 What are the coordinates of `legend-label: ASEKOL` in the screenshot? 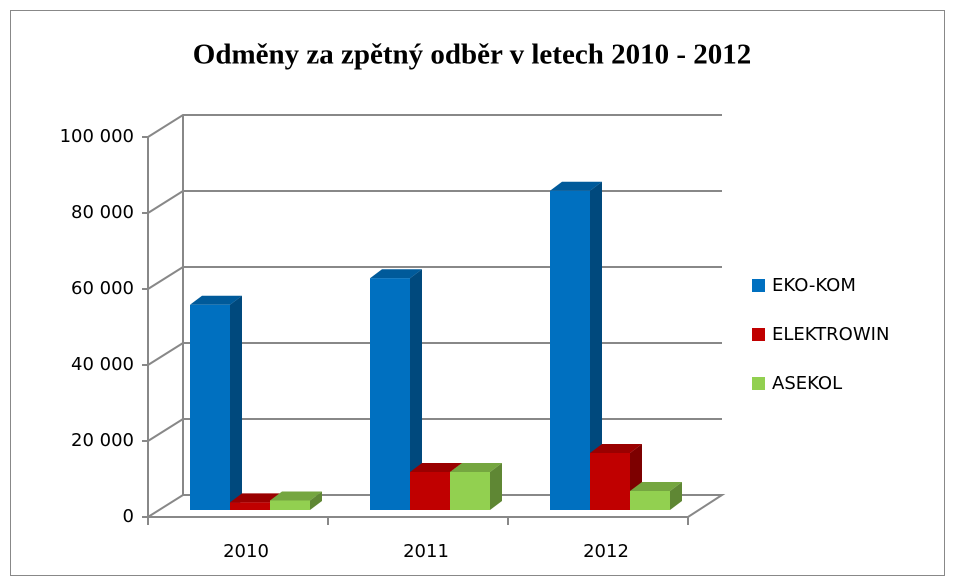 It's located at (807, 383).